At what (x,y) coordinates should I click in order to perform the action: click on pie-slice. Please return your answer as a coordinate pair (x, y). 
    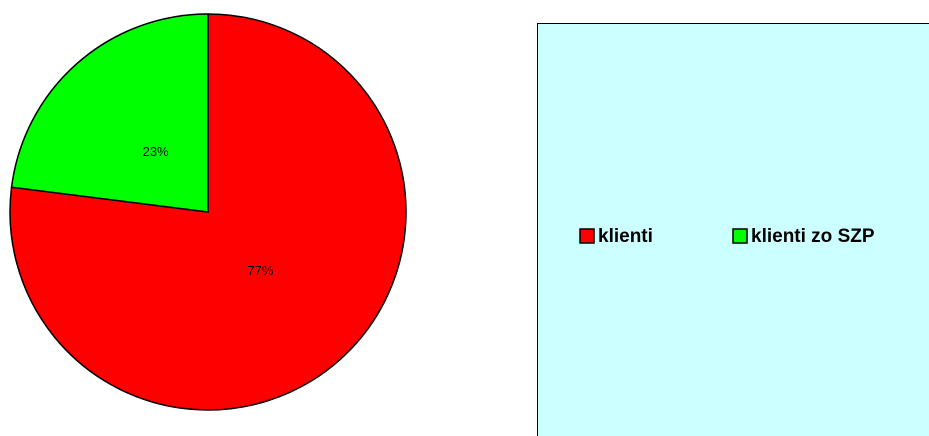
    Looking at the image, I should click on (109, 113).